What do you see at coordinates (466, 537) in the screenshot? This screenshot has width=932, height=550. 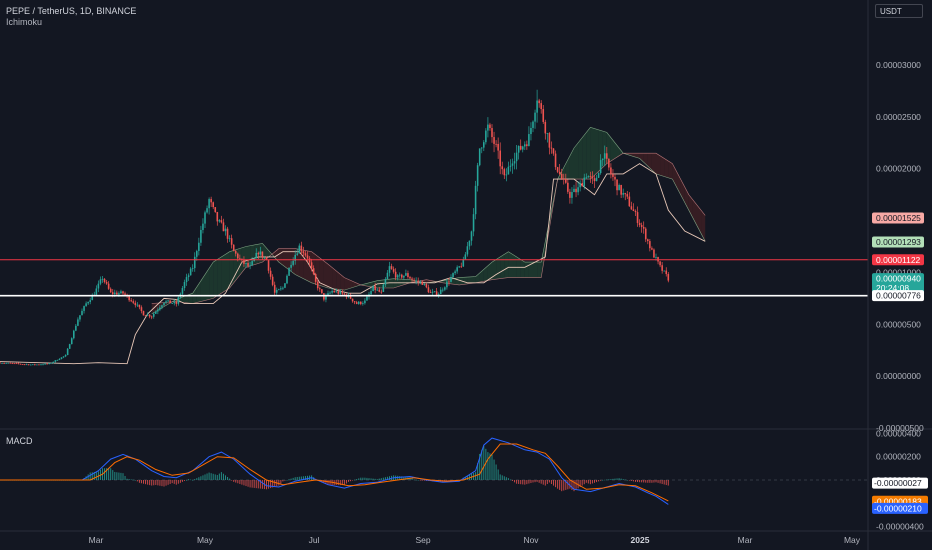 I see `time-axis: Mar May Jul Sep Nov 2025 Mar May` at bounding box center [466, 537].